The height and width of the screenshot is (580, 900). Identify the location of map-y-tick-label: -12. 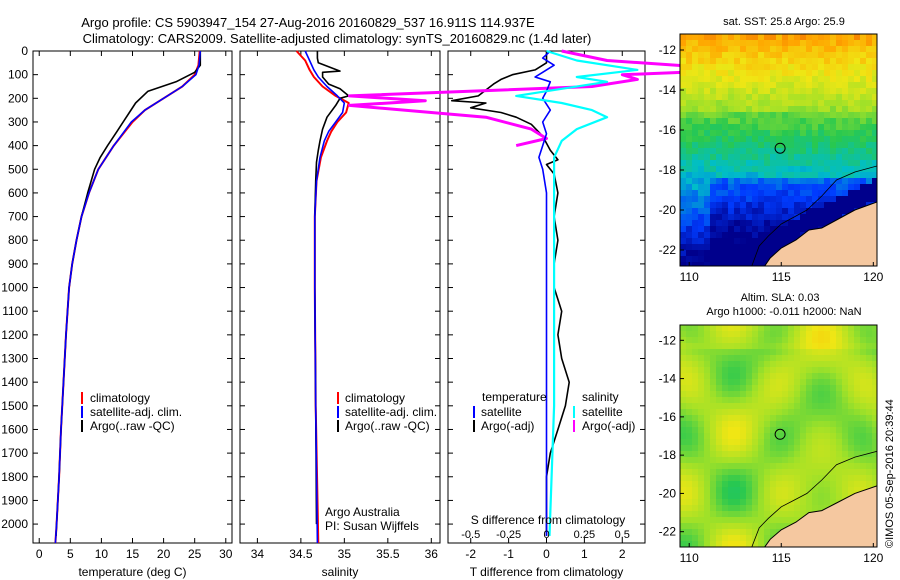
(668, 340).